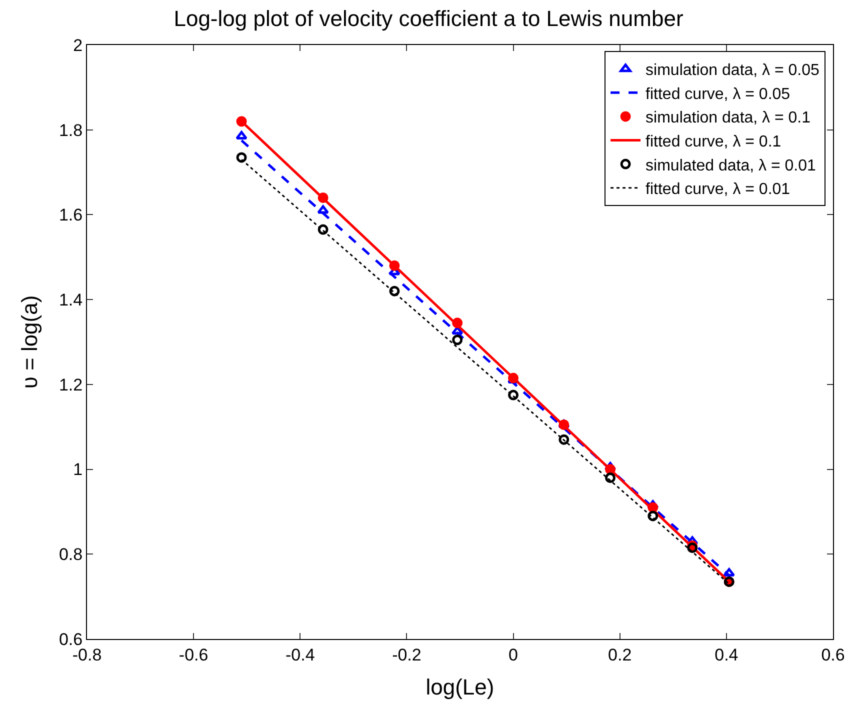  What do you see at coordinates (407, 654) in the screenshot?
I see `x-tick-label: -0.2` at bounding box center [407, 654].